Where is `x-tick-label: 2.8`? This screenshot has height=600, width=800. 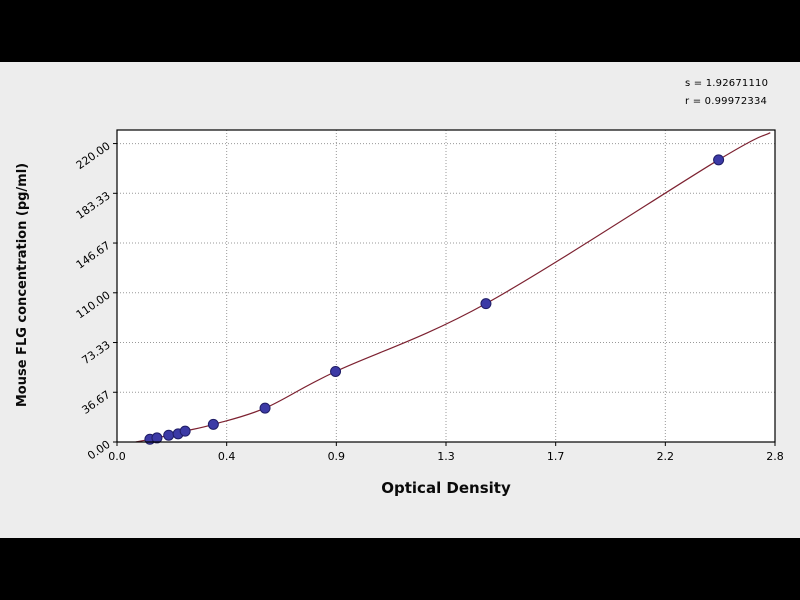
x-tick-label: 2.8 is located at coordinates (775, 456).